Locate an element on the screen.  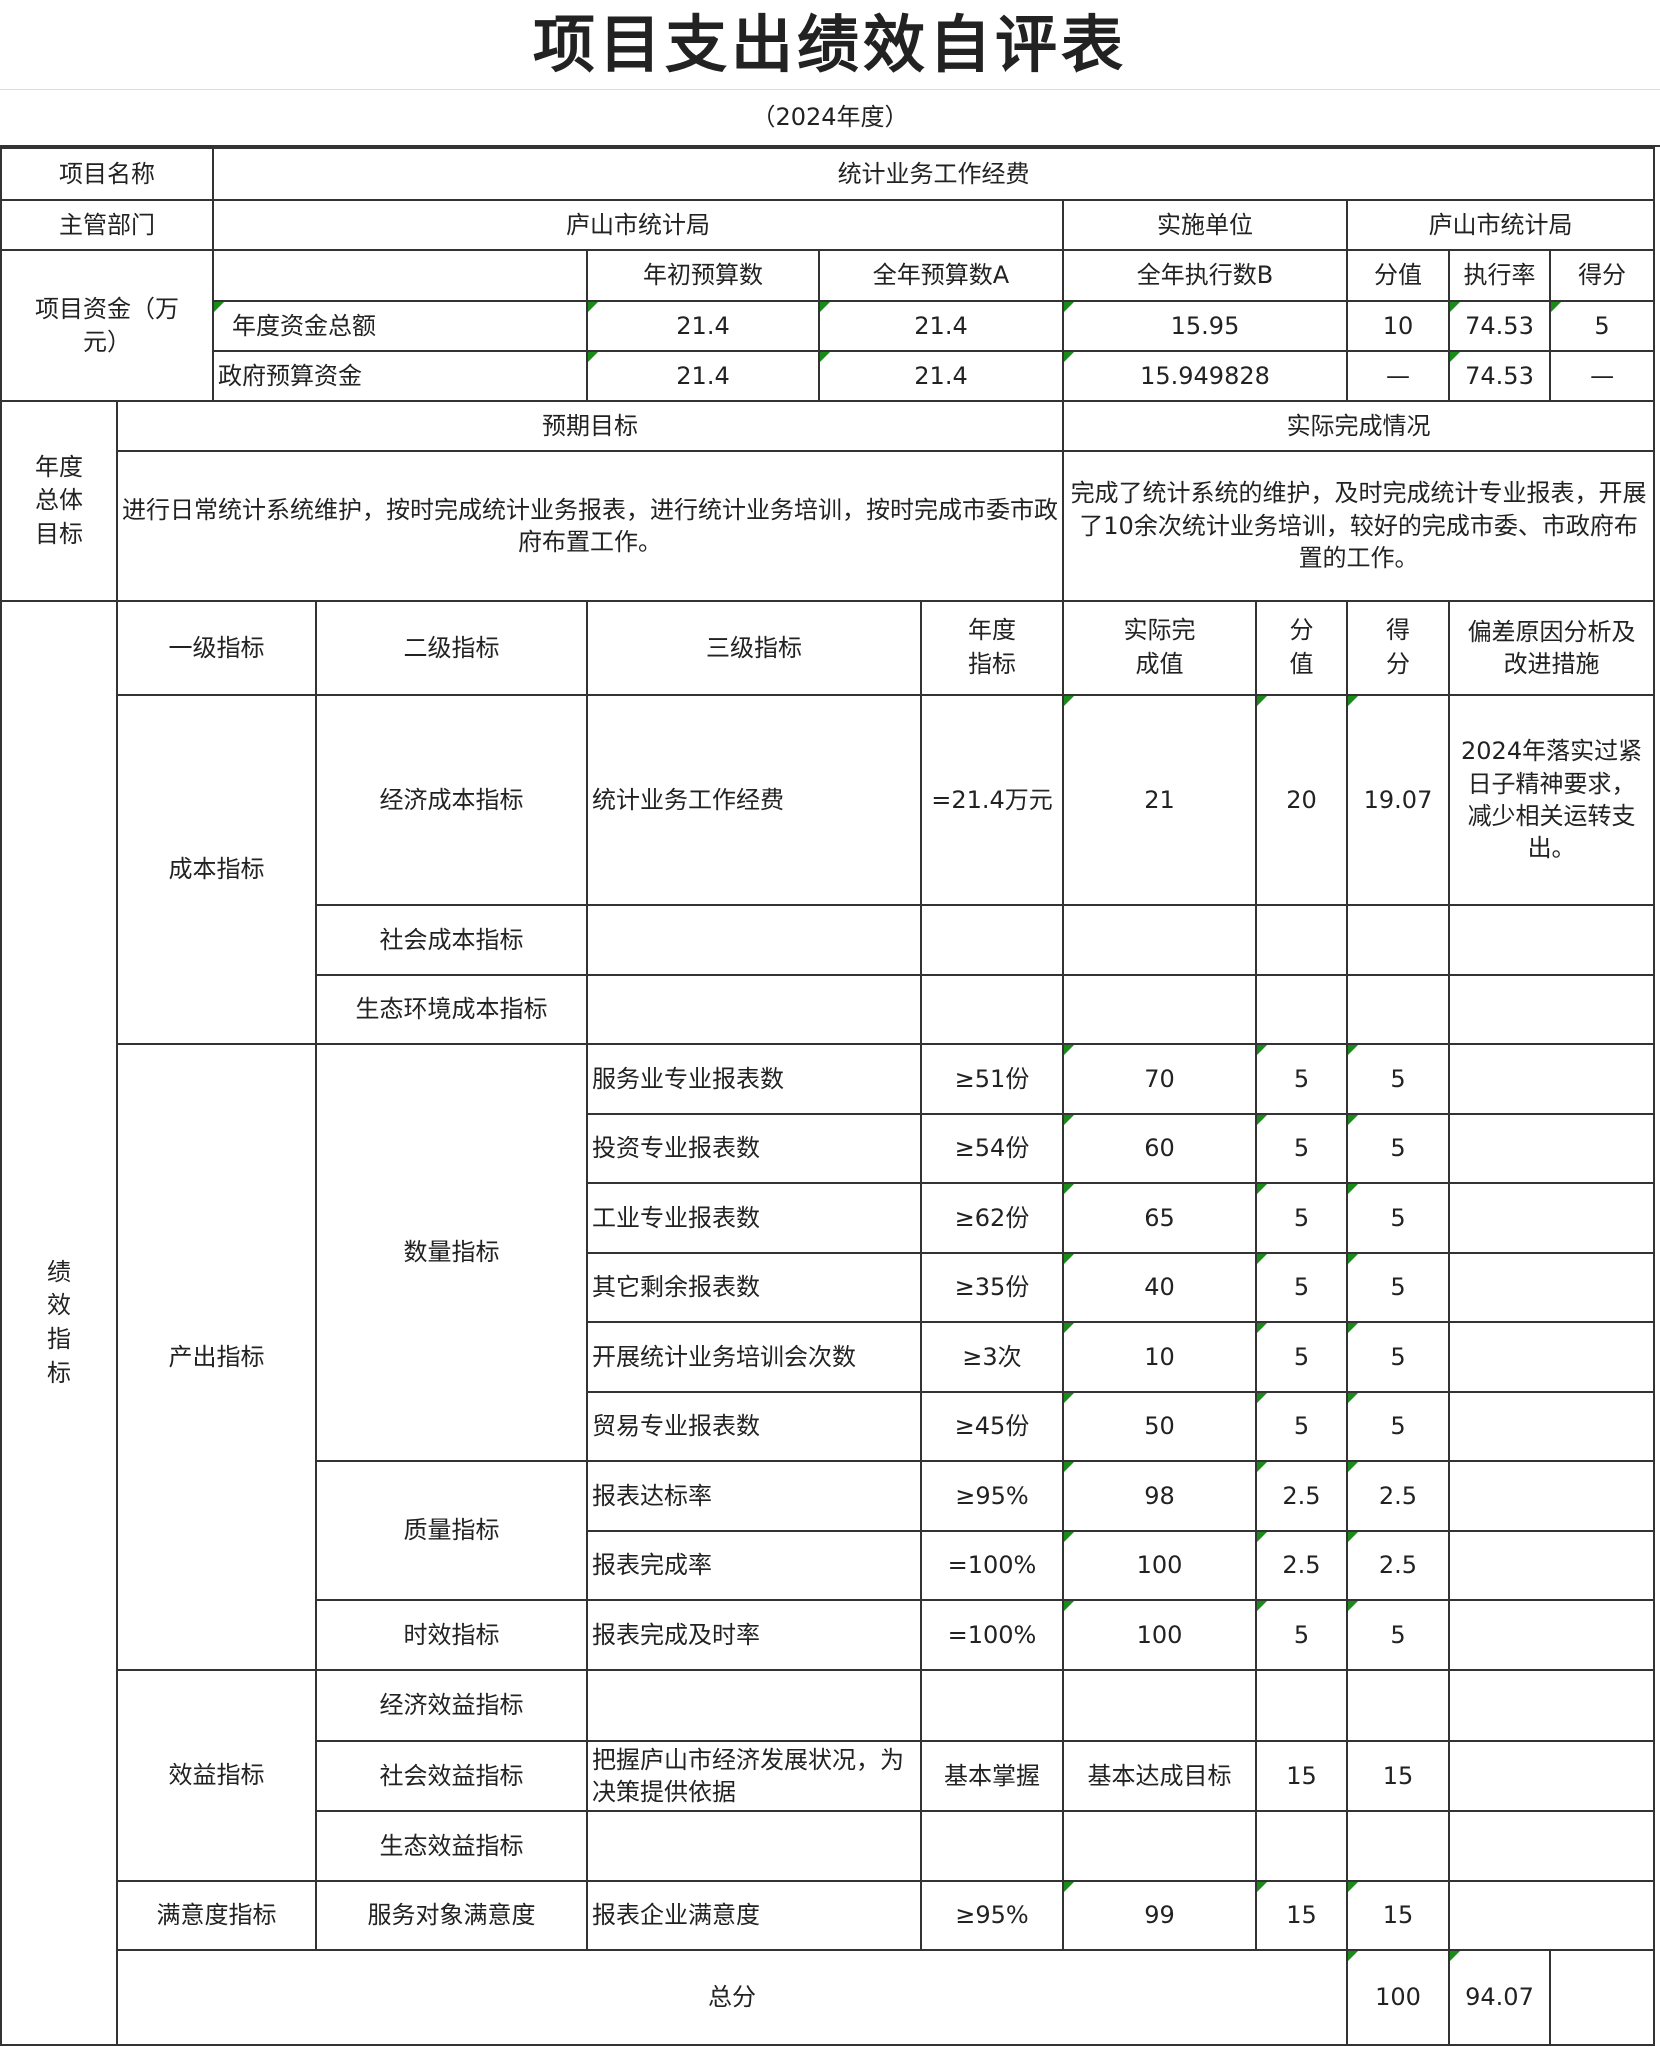
level2-indicator: 质量指标 is located at coordinates (451, 1530).